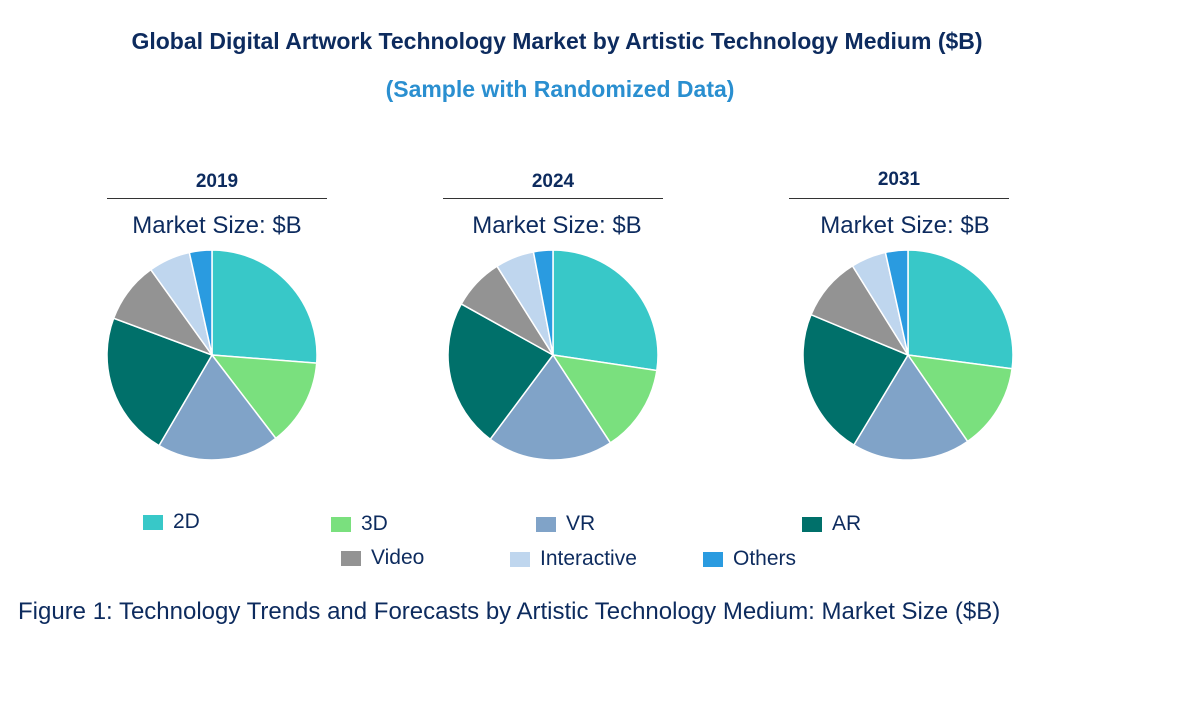  I want to click on year-label-2019: 2019, so click(217, 181).